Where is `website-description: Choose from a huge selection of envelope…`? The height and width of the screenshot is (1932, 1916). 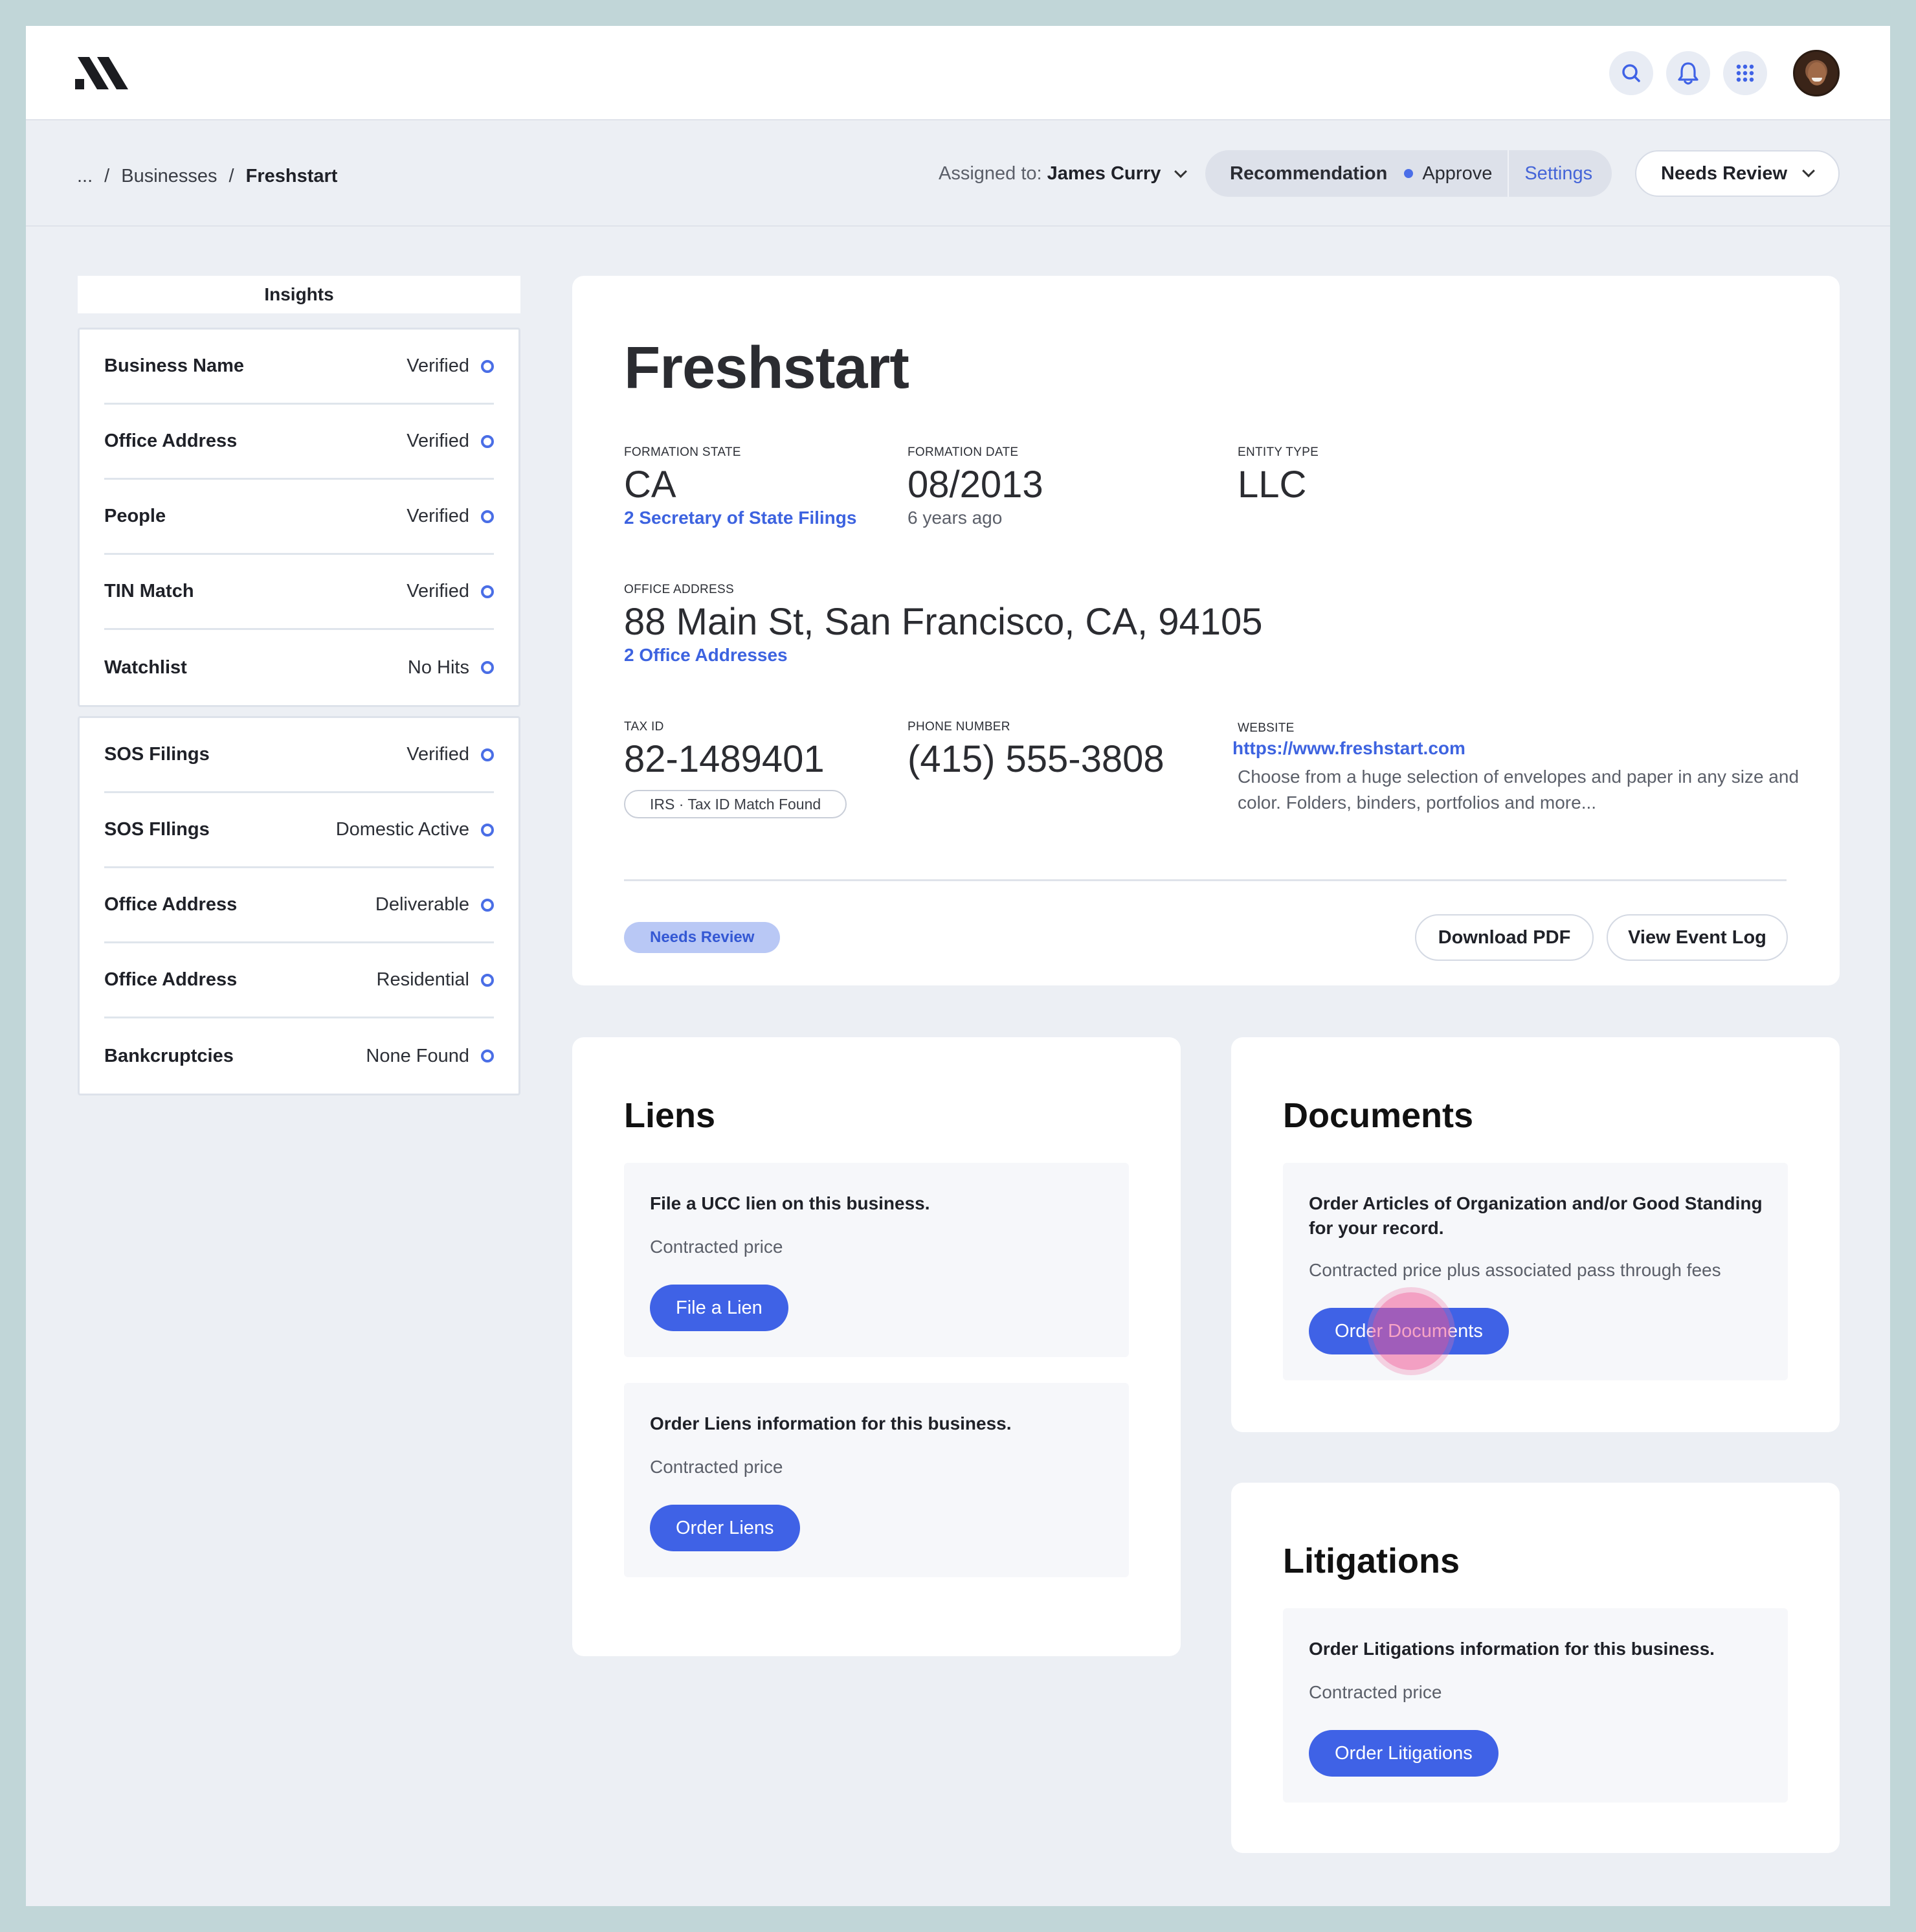
website-description: Choose from a huge selection of envelope… is located at coordinates (1519, 790).